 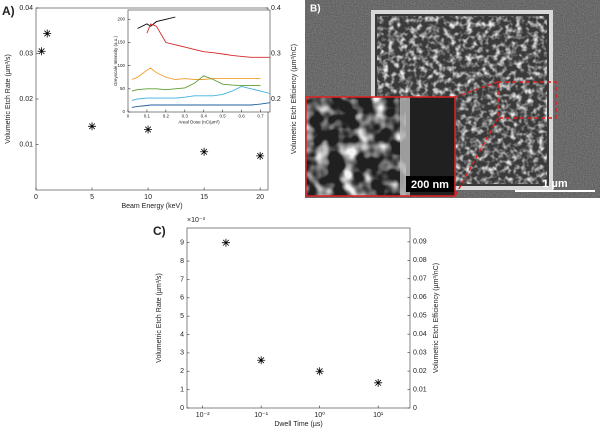 What do you see at coordinates (199, 122) in the screenshot?
I see `x-axis-label: Areal Dose (nC/µm²)` at bounding box center [199, 122].